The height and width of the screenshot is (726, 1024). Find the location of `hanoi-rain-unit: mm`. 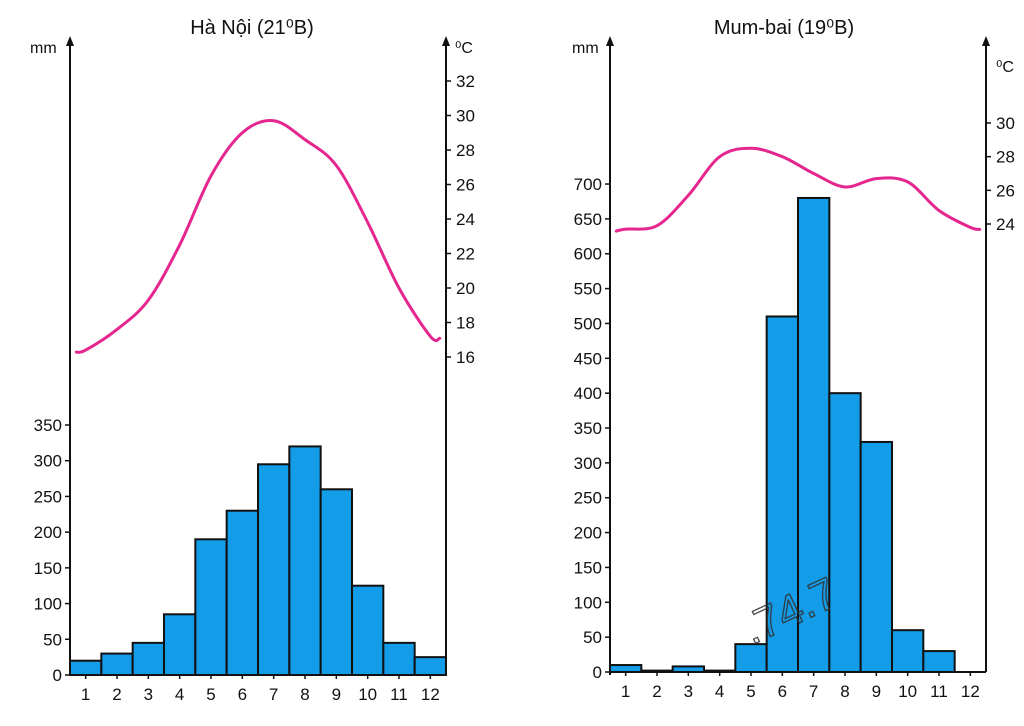

hanoi-rain-unit: mm is located at coordinates (43, 48).